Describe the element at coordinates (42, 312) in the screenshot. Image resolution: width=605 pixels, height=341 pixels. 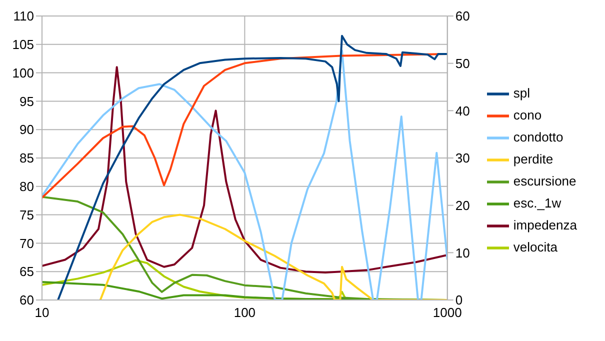
I see `x-tick-label: 10` at that location.